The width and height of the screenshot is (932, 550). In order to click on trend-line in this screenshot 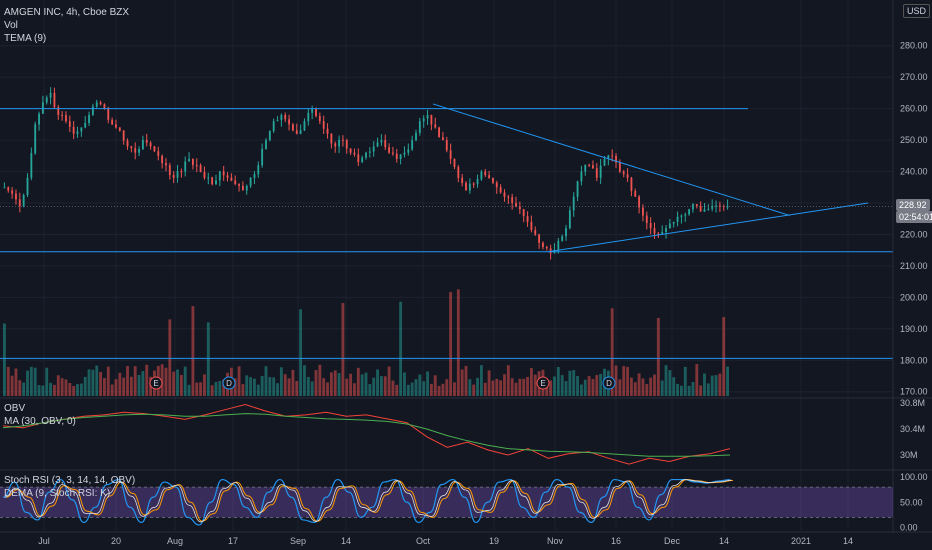, I will do `click(611, 160)`.